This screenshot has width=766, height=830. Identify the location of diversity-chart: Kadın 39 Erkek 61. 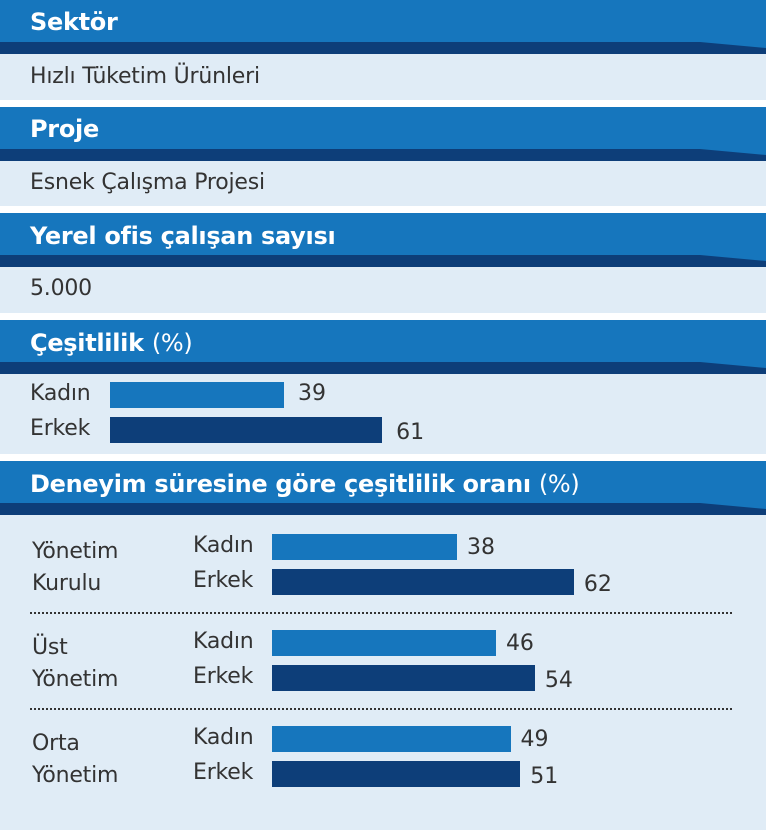
(383, 414).